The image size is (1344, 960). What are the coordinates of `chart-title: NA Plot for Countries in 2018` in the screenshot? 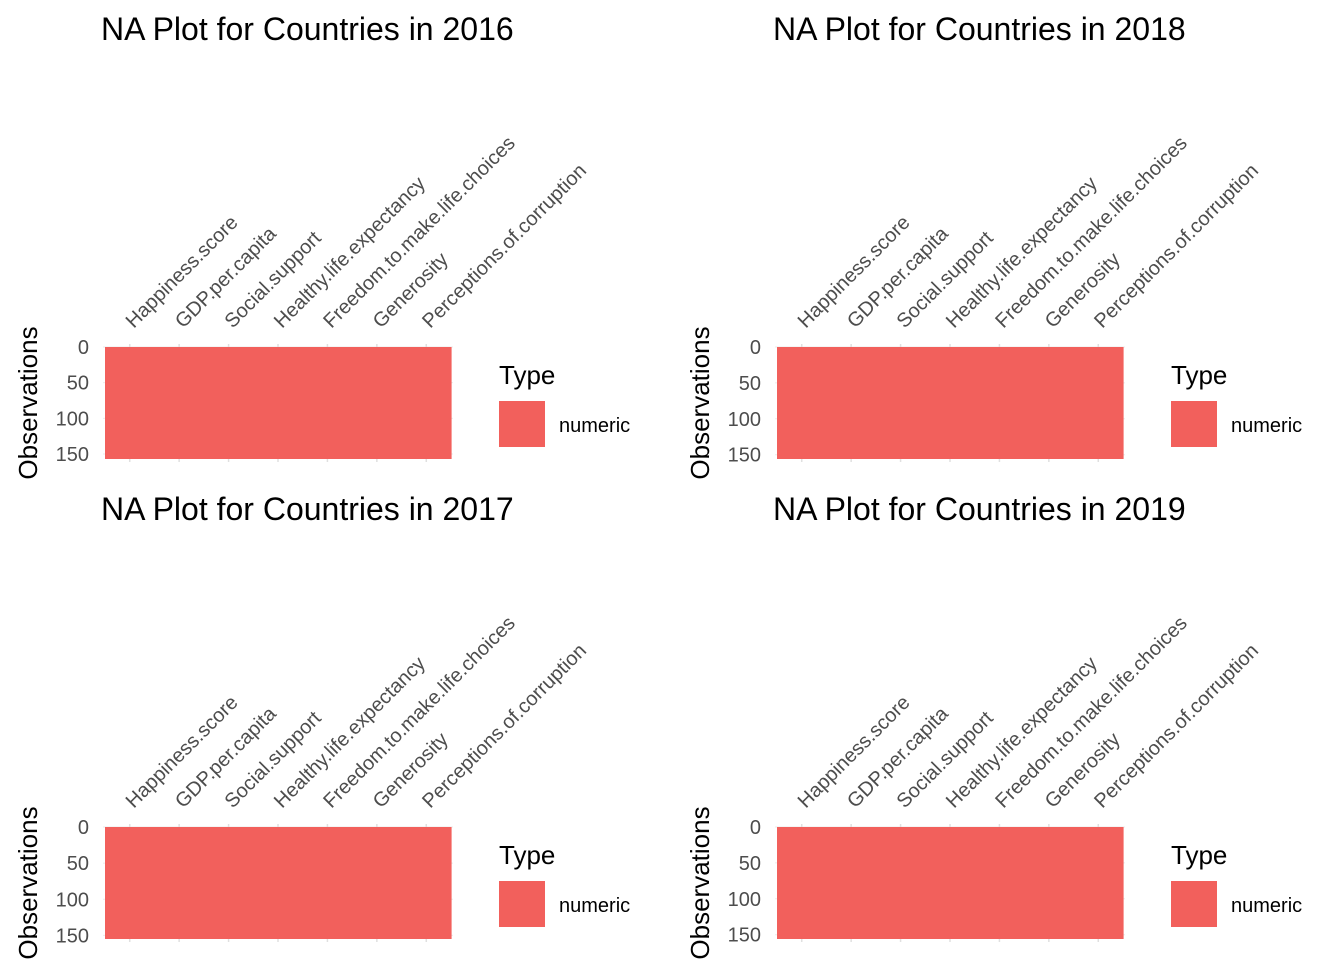 It's located at (979, 29).